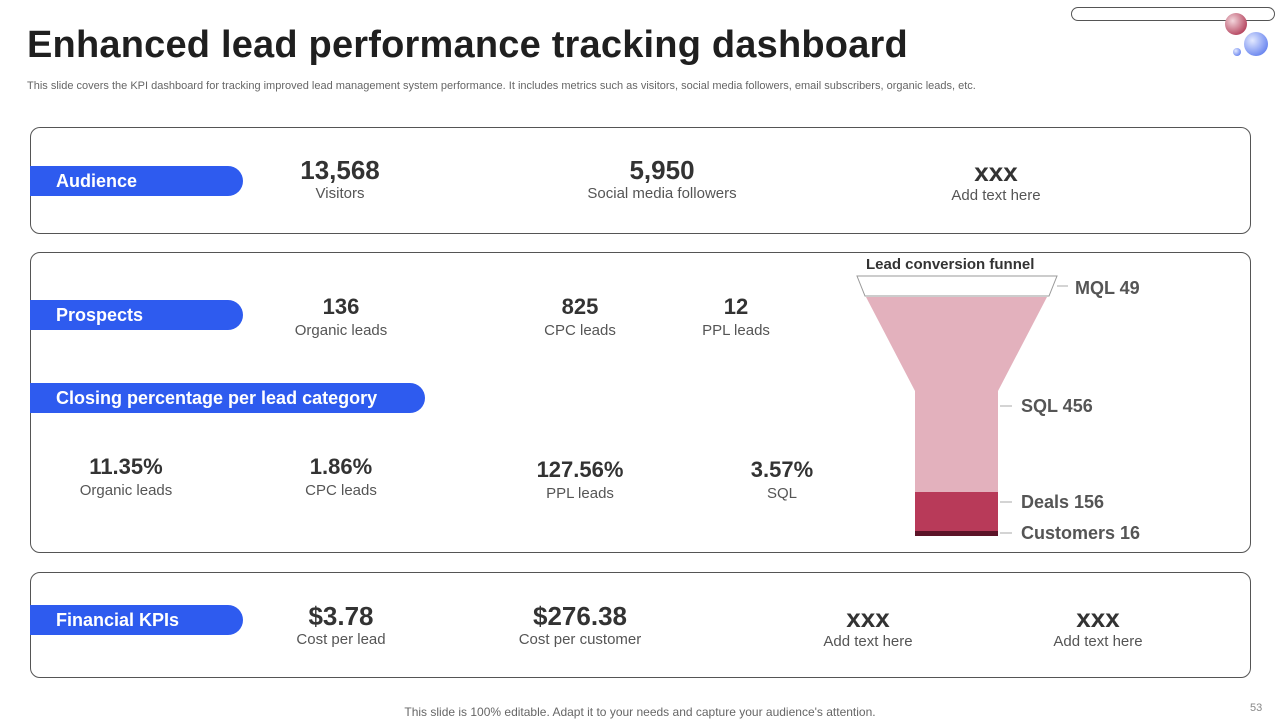 This screenshot has height=720, width=1280. Describe the element at coordinates (136, 315) in the screenshot. I see `prospects-pill: Prospects` at that location.